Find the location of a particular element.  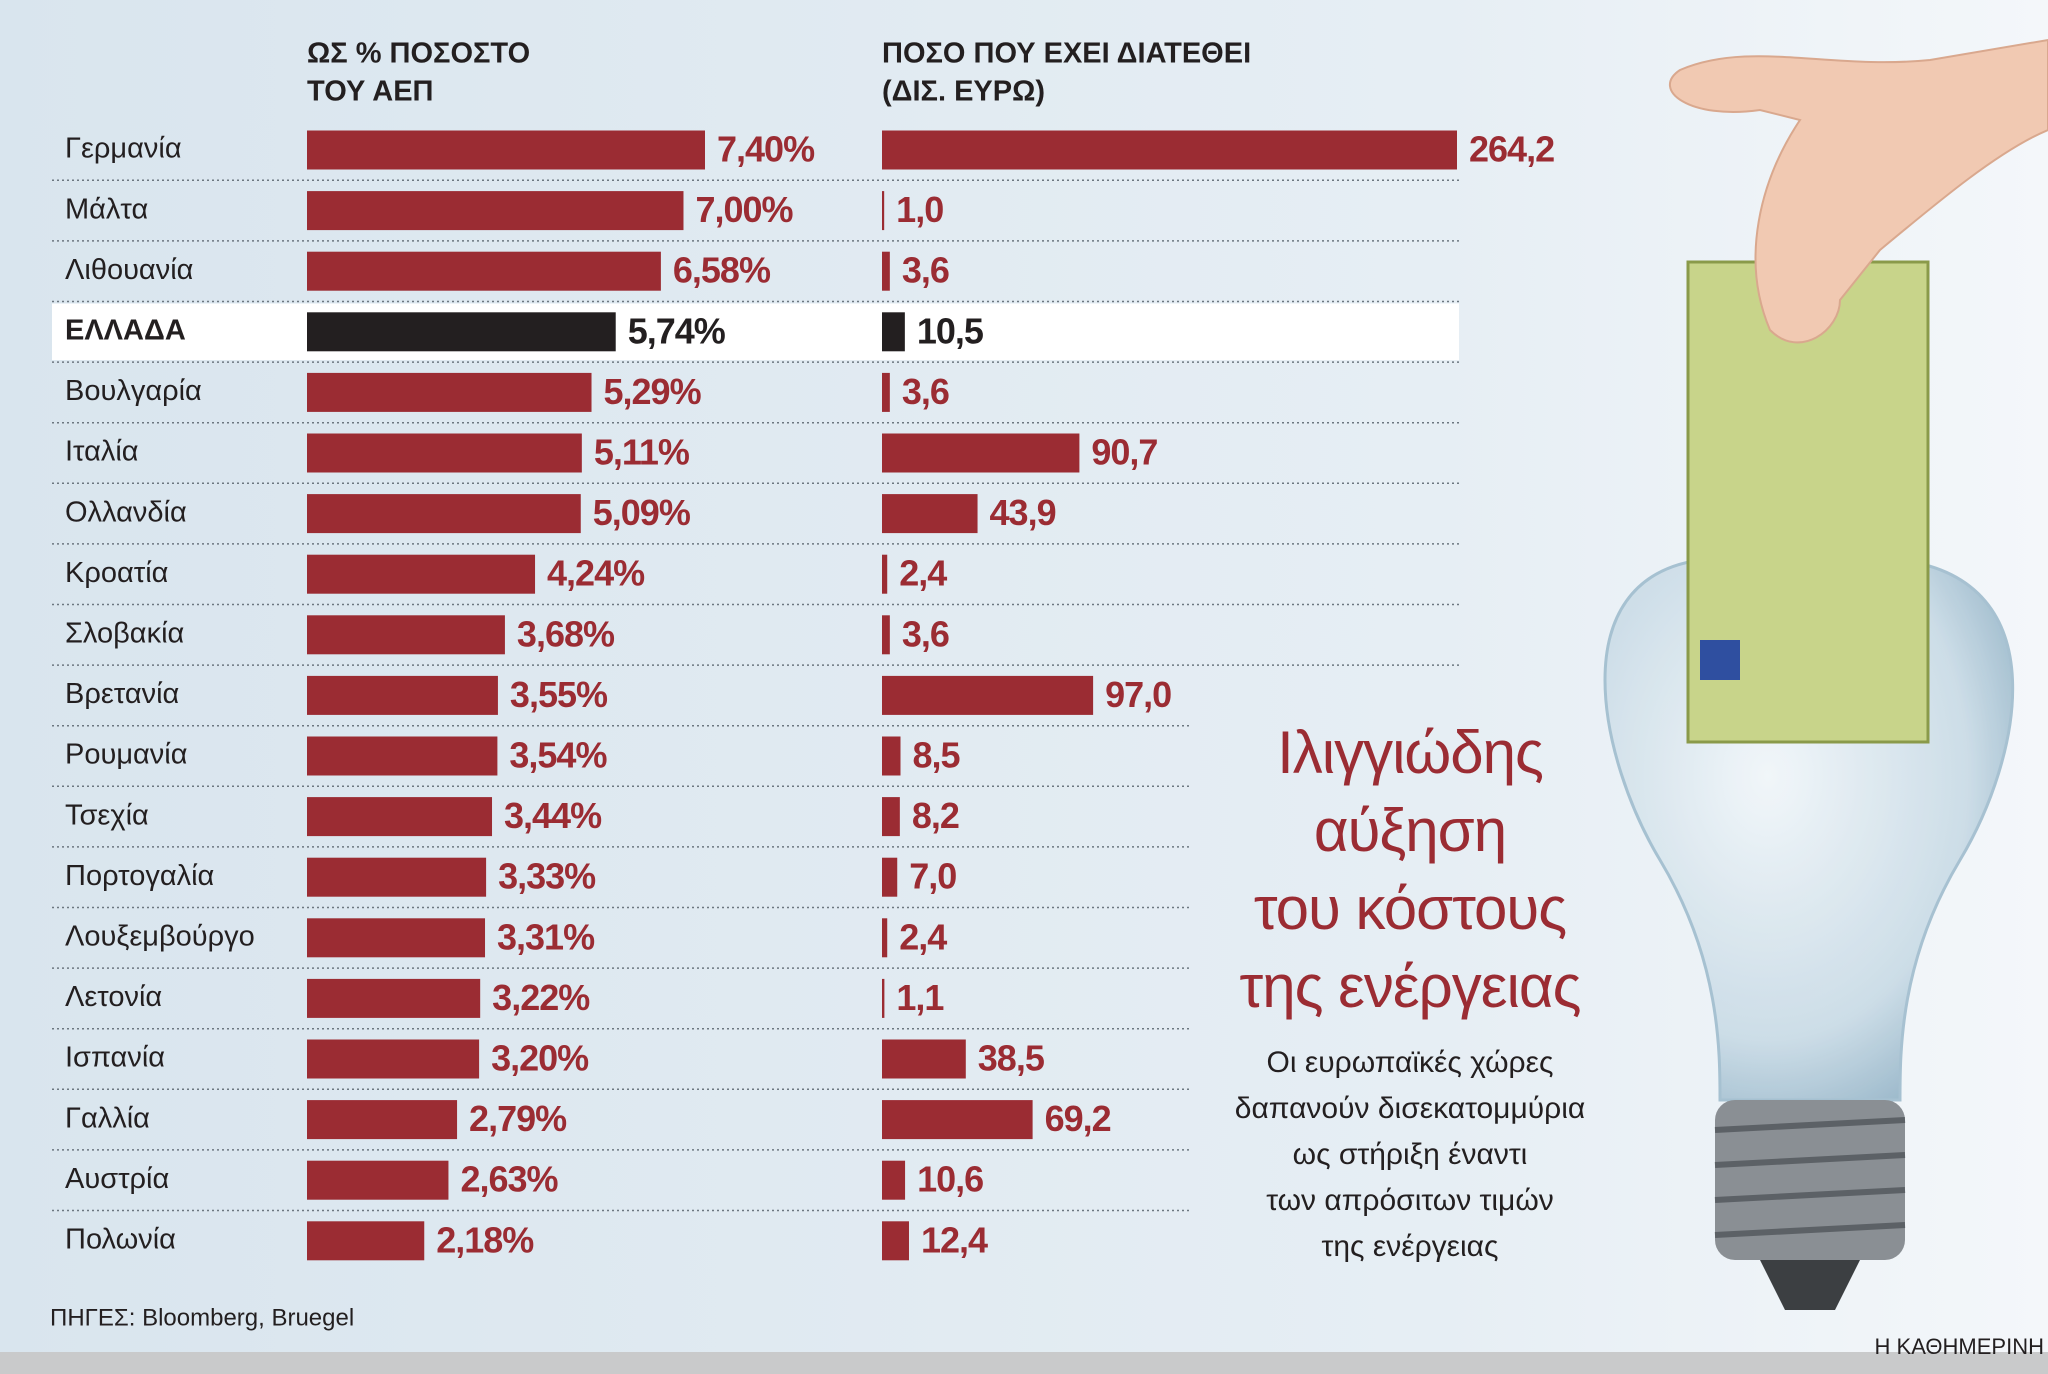

bottom-band is located at coordinates (1024, 1363).